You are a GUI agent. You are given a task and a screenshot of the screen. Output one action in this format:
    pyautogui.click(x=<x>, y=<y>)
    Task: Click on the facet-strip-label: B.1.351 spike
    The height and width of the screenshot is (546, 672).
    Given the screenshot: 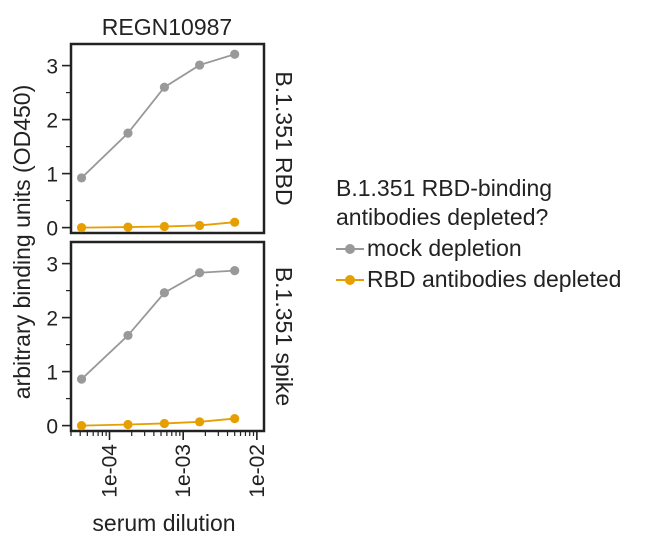 What is the action you would take?
    pyautogui.click(x=284, y=336)
    